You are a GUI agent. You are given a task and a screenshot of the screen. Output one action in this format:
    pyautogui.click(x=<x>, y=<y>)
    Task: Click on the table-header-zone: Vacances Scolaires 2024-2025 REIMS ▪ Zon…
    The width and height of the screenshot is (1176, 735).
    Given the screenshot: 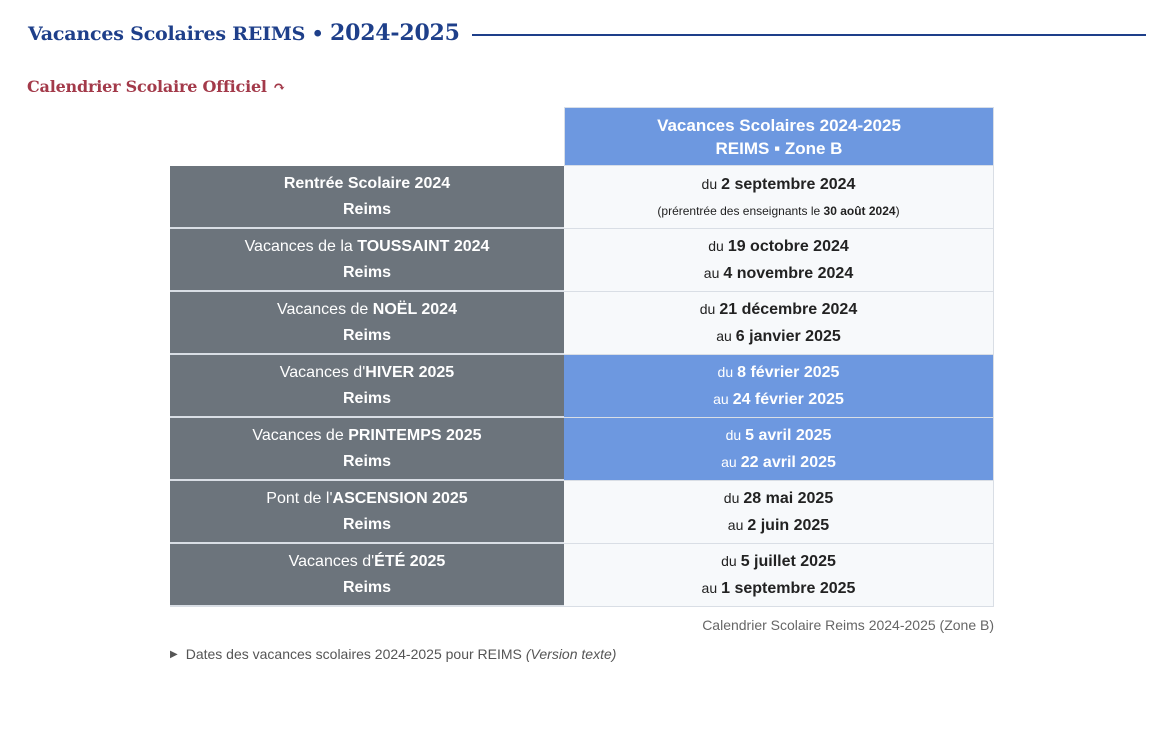 What is the action you would take?
    pyautogui.click(x=779, y=136)
    